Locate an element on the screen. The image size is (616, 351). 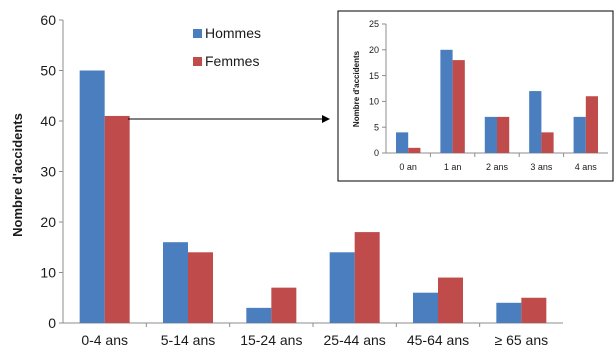
inset-xtick-label: 0 an is located at coordinates (408, 167).